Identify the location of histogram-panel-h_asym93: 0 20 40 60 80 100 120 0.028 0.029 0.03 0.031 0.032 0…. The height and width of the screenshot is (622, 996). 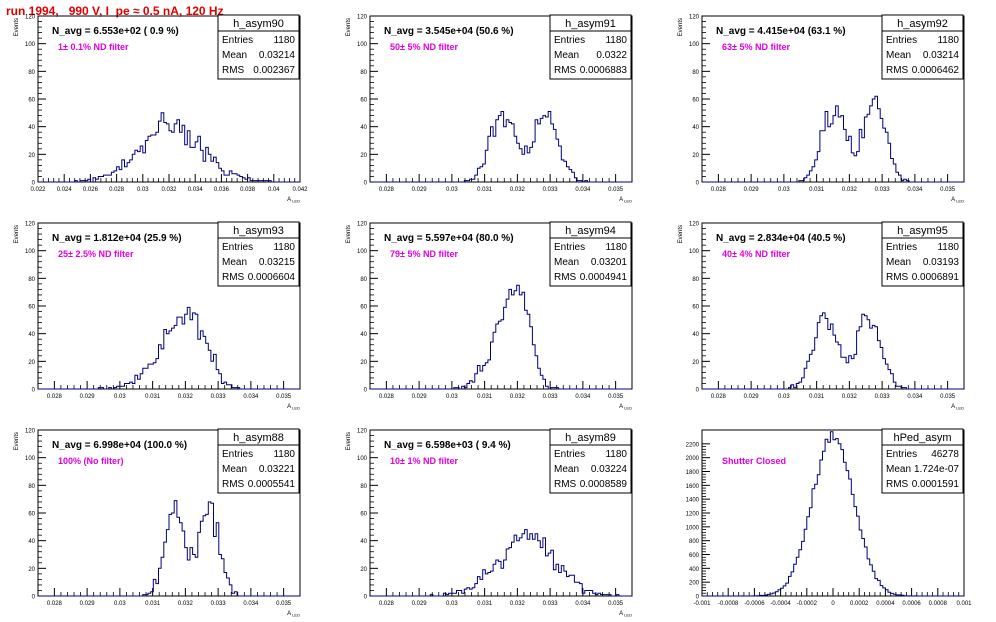
(157, 316).